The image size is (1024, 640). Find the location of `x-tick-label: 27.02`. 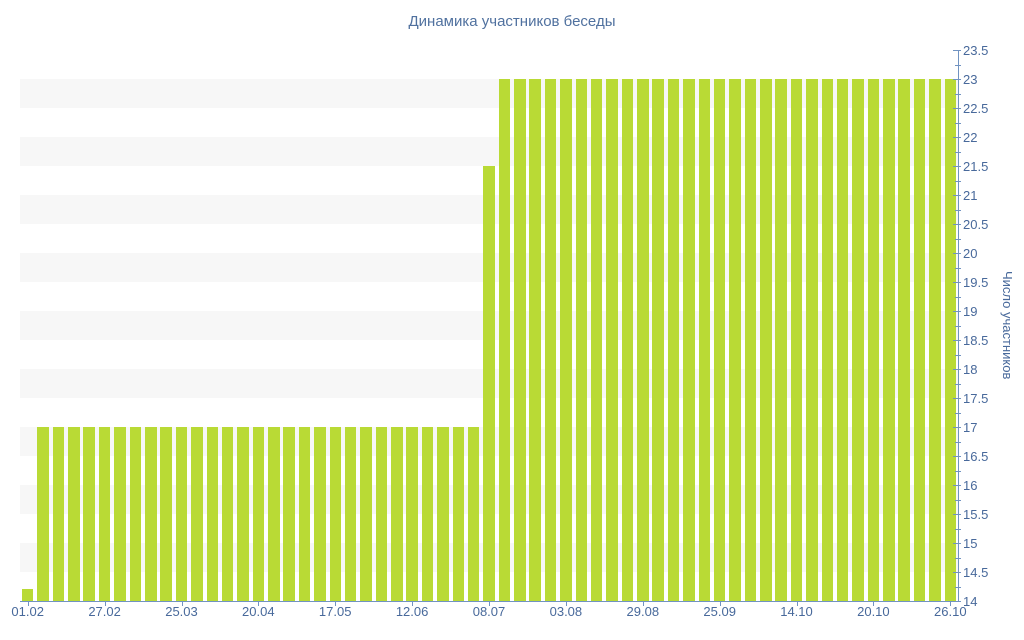

x-tick-label: 27.02 is located at coordinates (104, 611).